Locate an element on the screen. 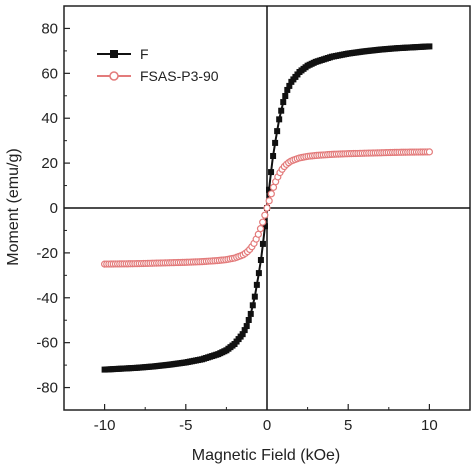 Image resolution: width=474 pixels, height=469 pixels. legend-label-fsas: FSAS-P3-90 is located at coordinates (179, 76).